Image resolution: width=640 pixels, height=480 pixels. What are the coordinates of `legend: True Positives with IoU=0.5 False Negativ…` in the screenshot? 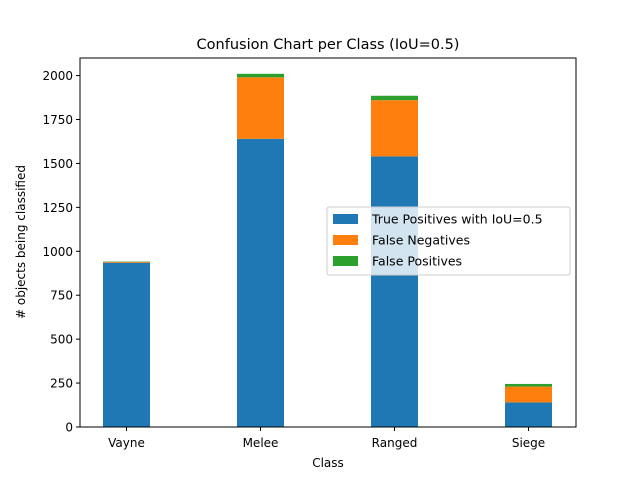 It's located at (448, 241).